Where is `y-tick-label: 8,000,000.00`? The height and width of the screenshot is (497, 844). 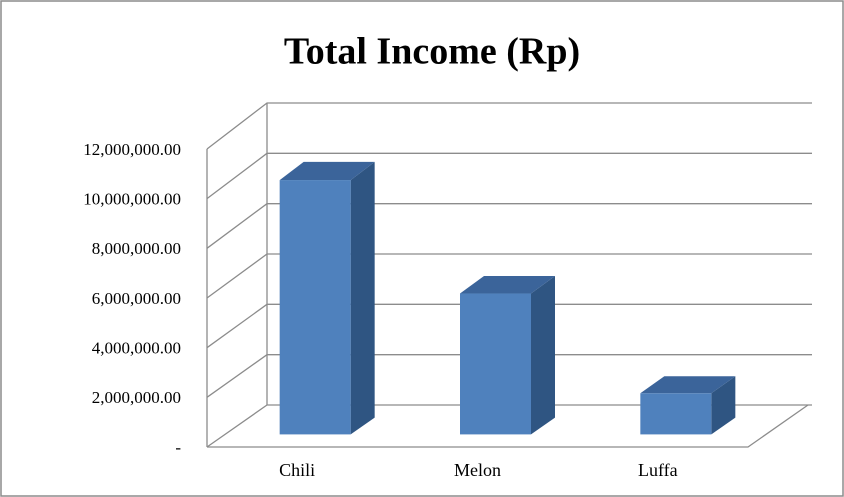 y-tick-label: 8,000,000.00 is located at coordinates (136, 248).